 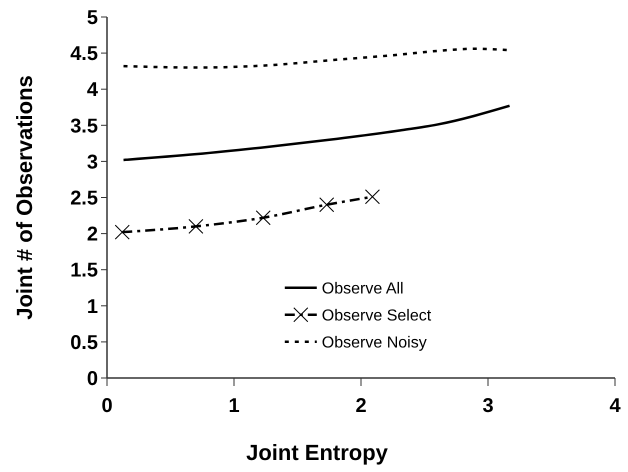 I want to click on y-tick-label: 4, so click(x=92, y=90).